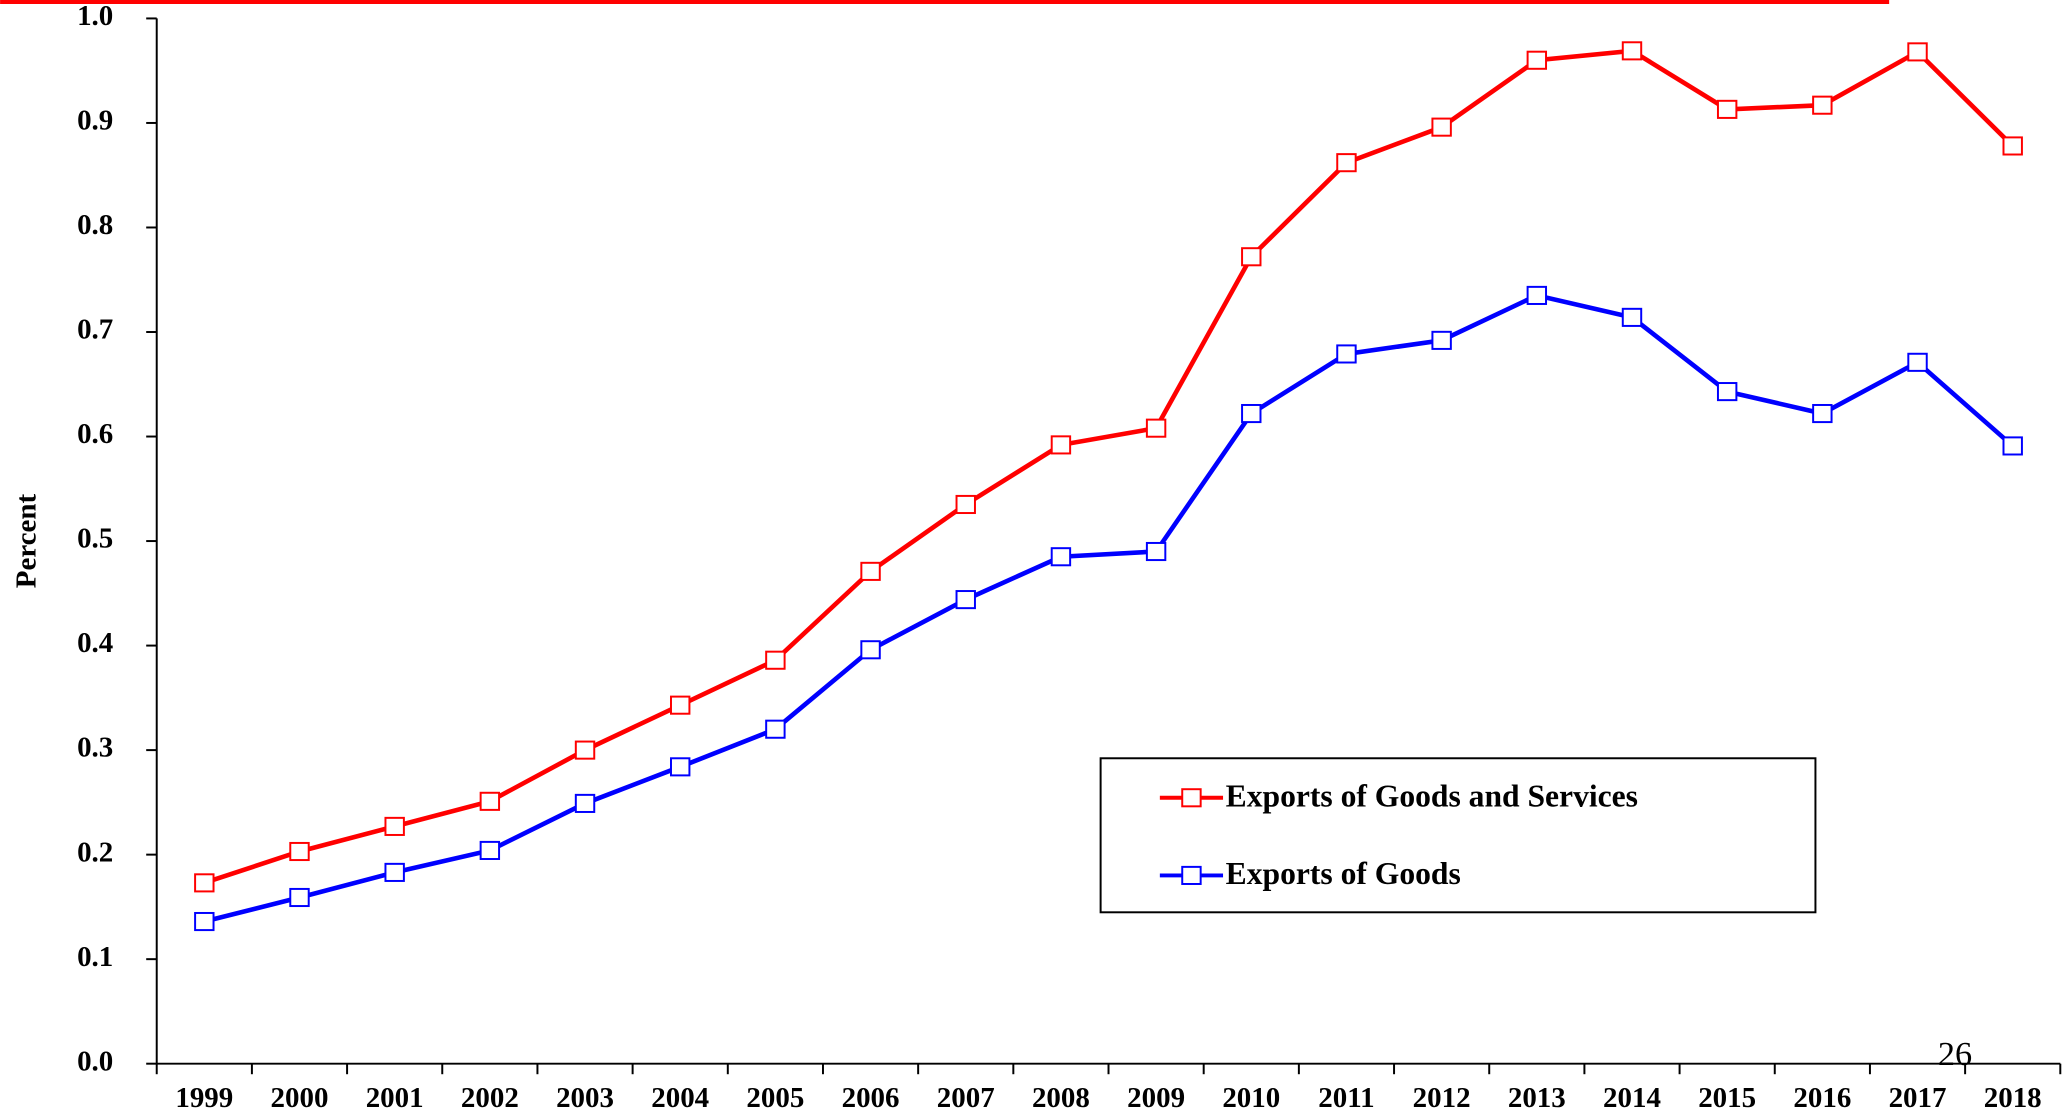 The image size is (2063, 1117). Describe the element at coordinates (395, 1098) in the screenshot. I see `x-tick-label: 2001` at that location.